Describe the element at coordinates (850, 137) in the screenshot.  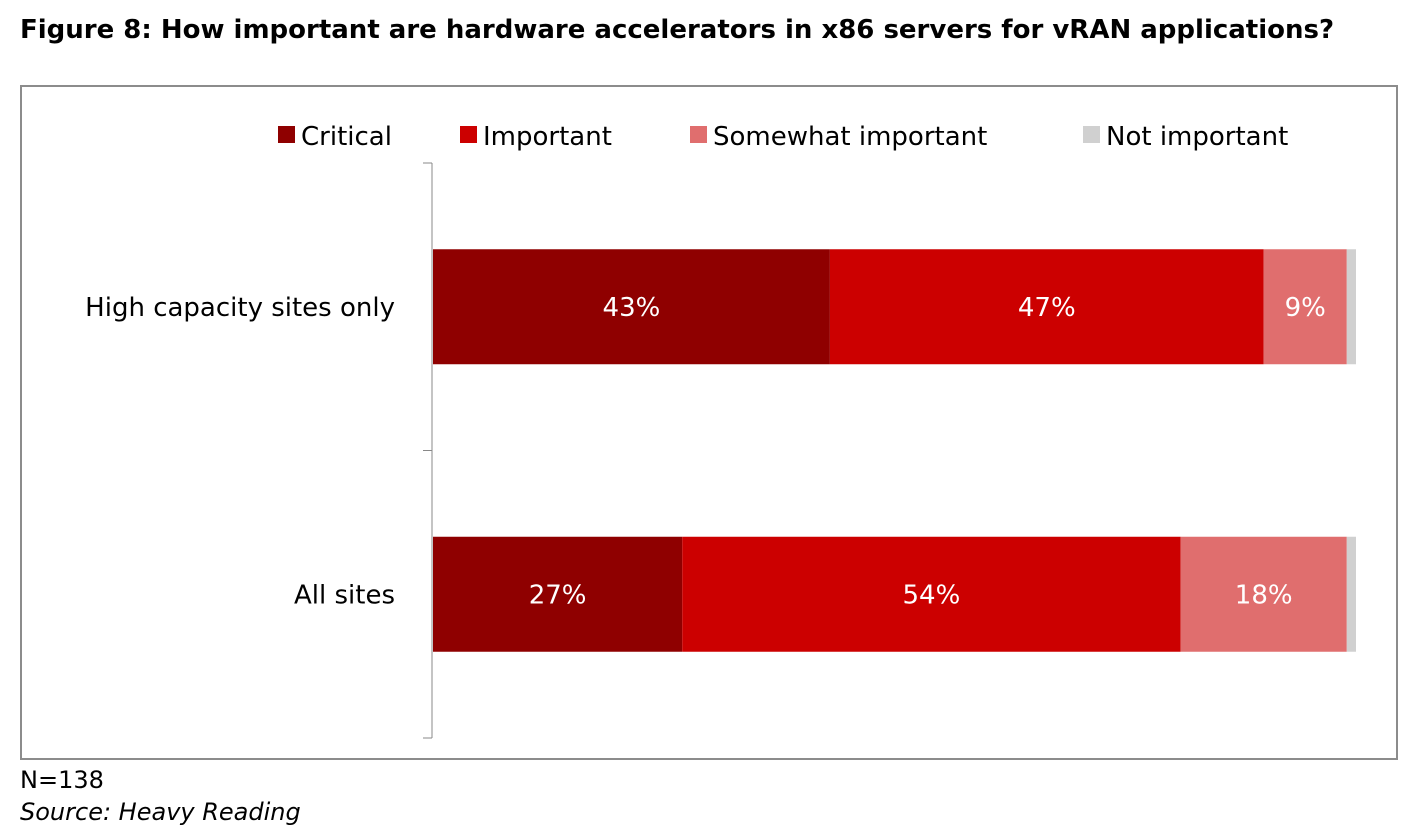
I see `legend-label: Somewhat important` at that location.